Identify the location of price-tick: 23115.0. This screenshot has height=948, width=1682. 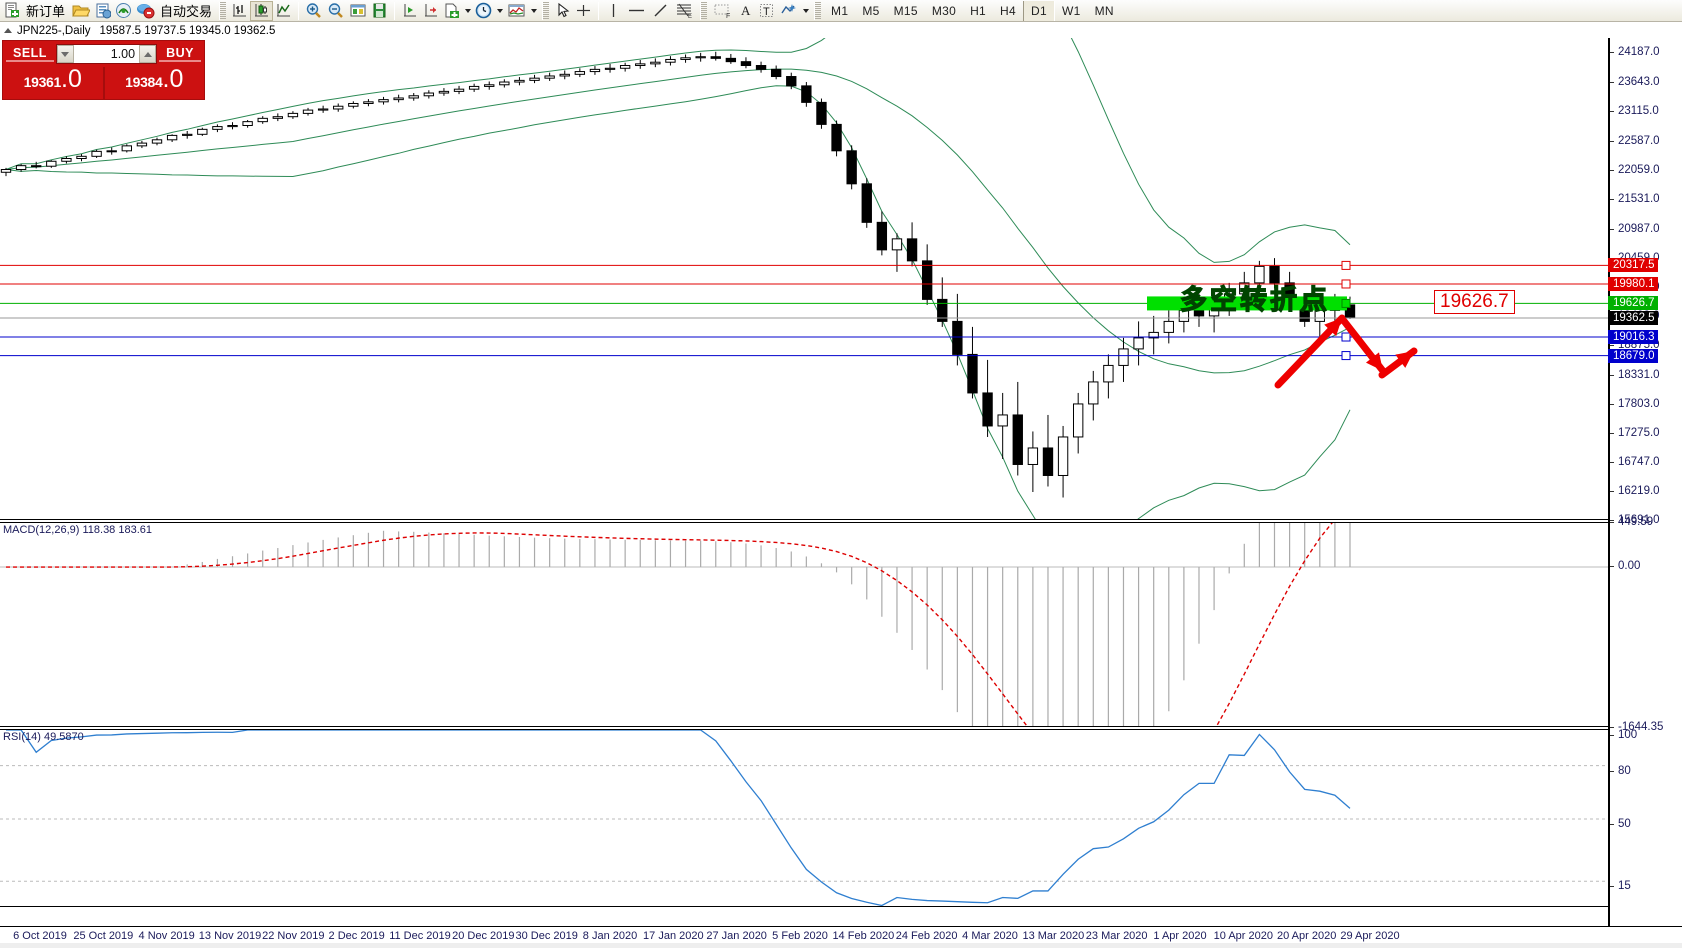
(1634, 111).